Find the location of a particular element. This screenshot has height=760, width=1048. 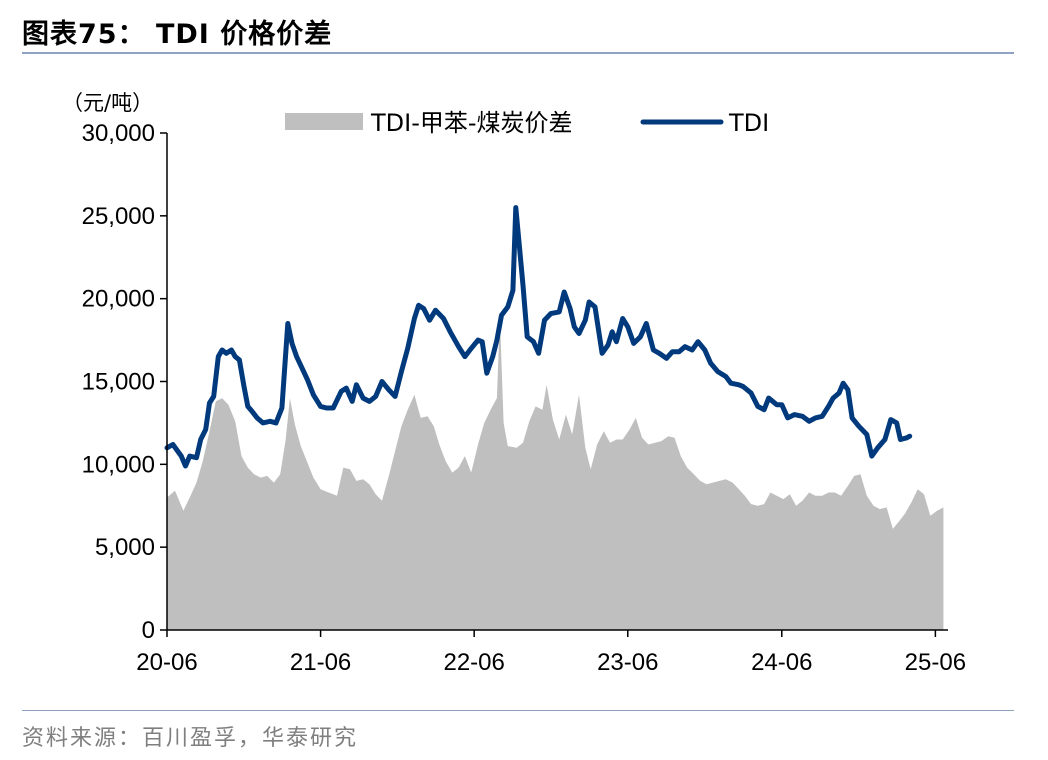

source-note: 资料来源：百川盈孚，华泰研究 is located at coordinates (190, 738).